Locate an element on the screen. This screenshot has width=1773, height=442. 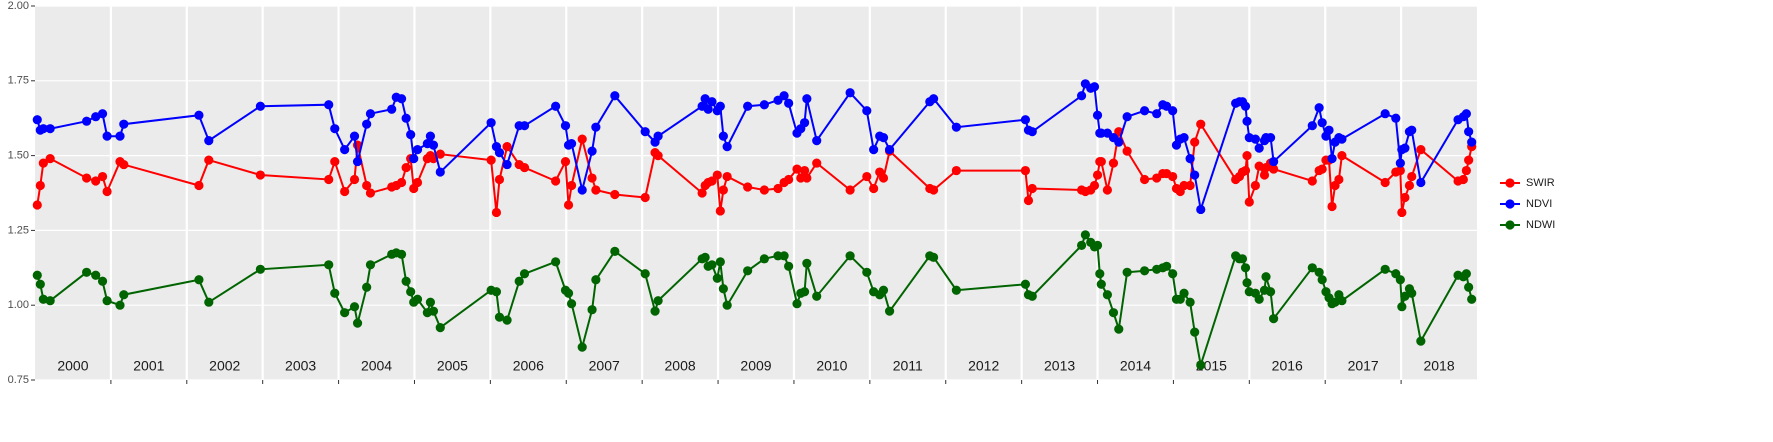
legend-key-point is located at coordinates (1510, 183).